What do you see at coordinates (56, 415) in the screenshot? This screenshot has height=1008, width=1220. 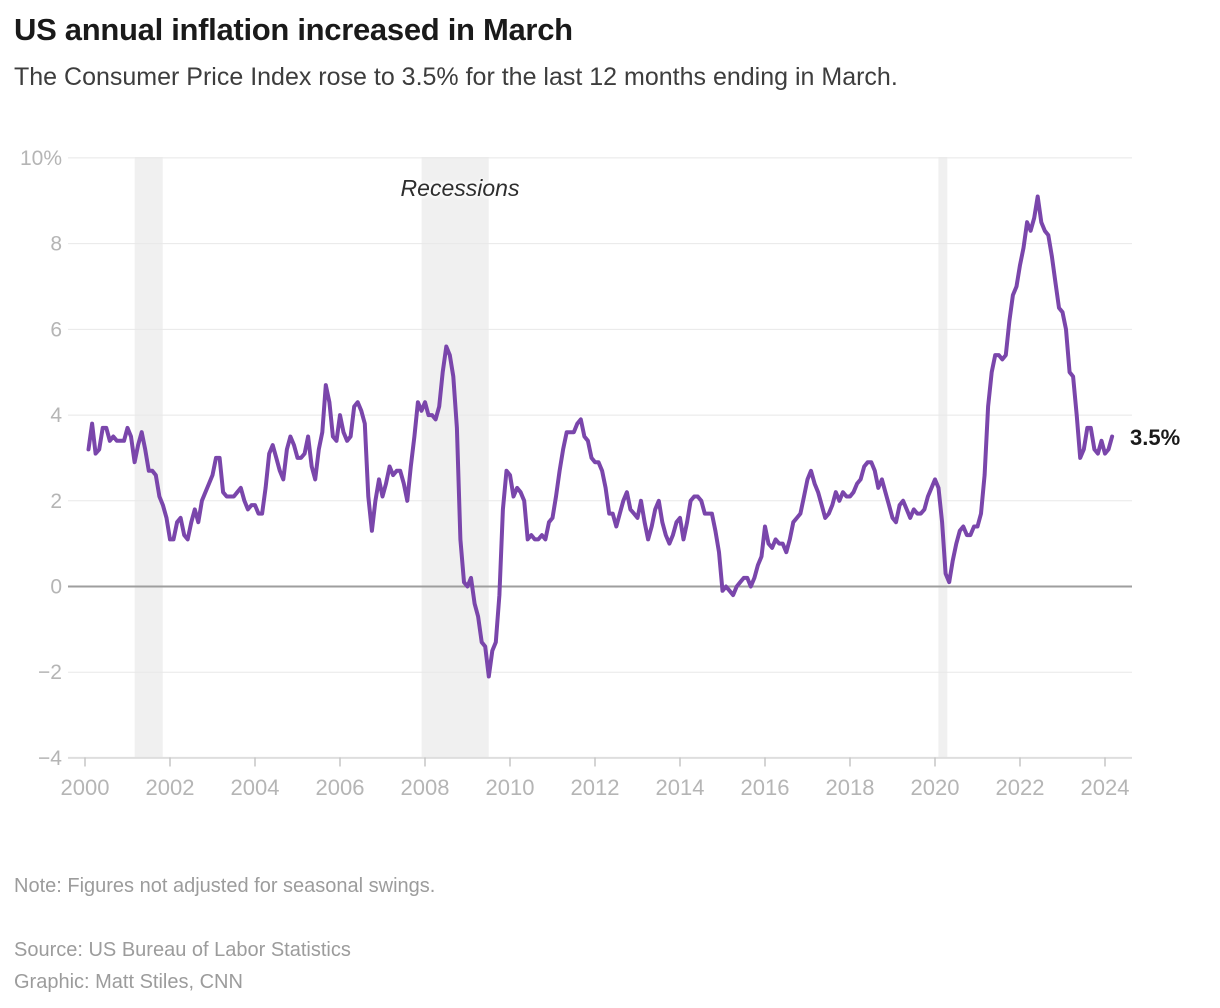 I see `y-tick-label: 4` at bounding box center [56, 415].